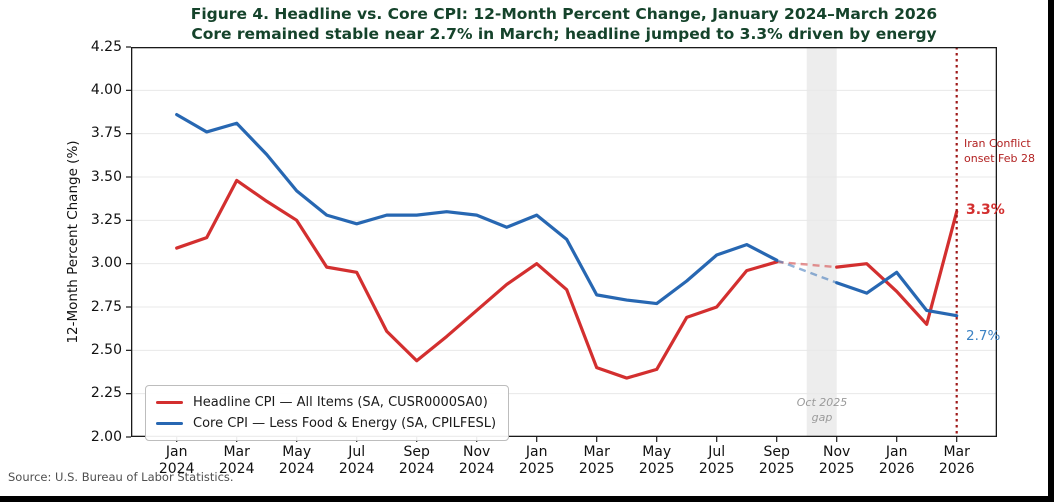 Image resolution: width=1054 pixels, height=502 pixels. What do you see at coordinates (106, 349) in the screenshot?
I see `y-tick-label: 2.50` at bounding box center [106, 349].